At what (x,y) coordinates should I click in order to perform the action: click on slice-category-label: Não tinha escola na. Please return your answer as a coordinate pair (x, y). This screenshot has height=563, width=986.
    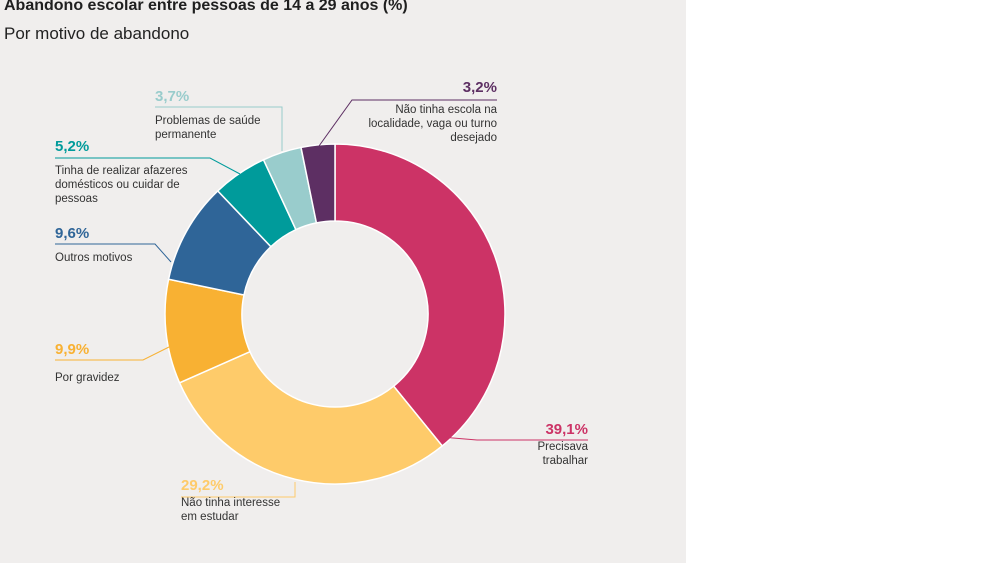
    Looking at the image, I should click on (446, 110).